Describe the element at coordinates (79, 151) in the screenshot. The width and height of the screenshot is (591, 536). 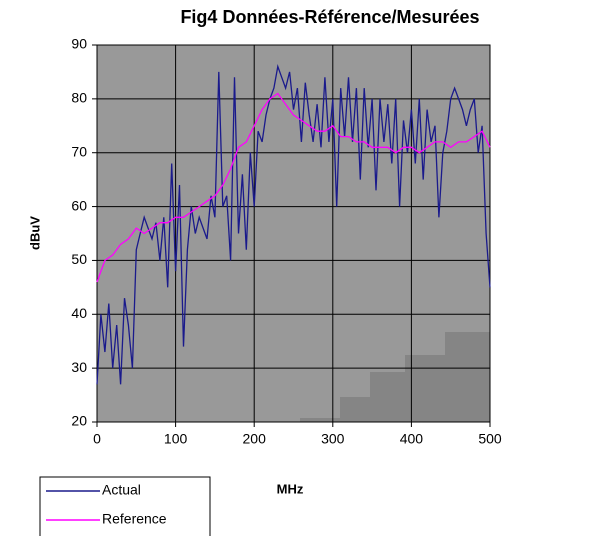
I see `y-tick-label: 70` at that location.